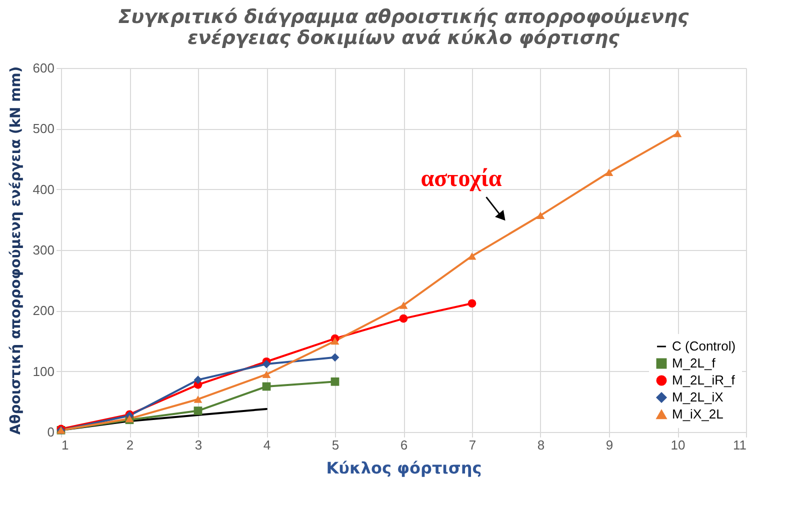 The height and width of the screenshot is (513, 810). Describe the element at coordinates (43, 310) in the screenshot. I see `y-tick-label: 200` at that location.